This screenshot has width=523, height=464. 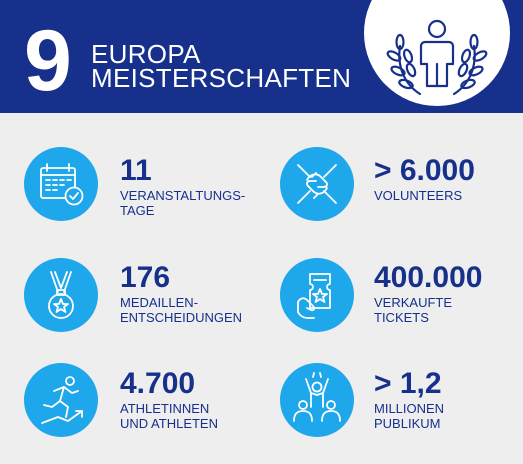 I want to click on stat-value: 4.700, so click(x=158, y=383).